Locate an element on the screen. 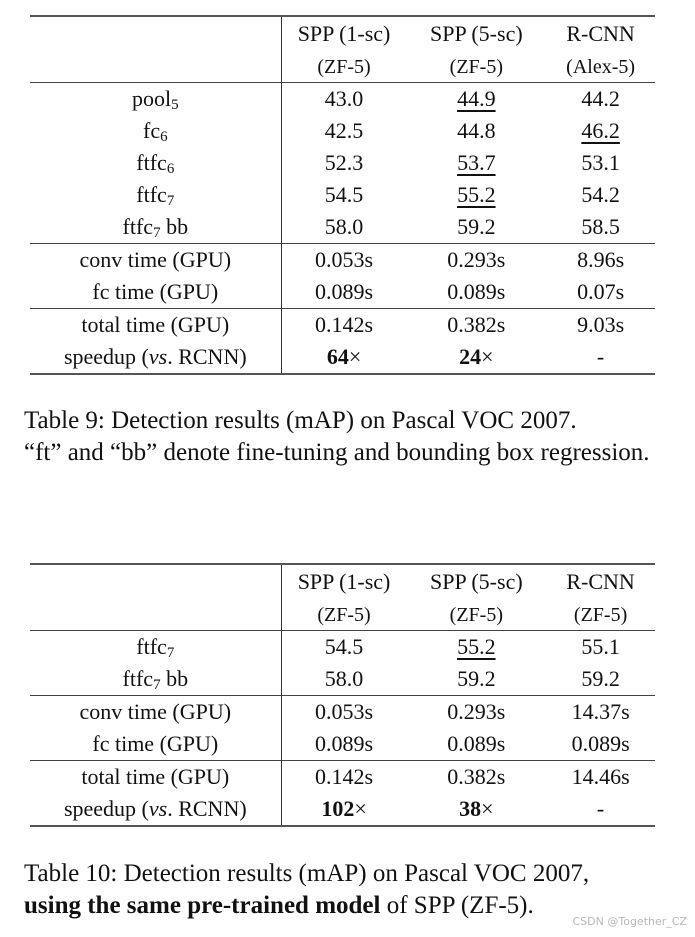 Image resolution: width=695 pixels, height=937 pixels. table-row: conv time (GPU) 0.053s 0.293s 8.96s is located at coordinates (342, 259).